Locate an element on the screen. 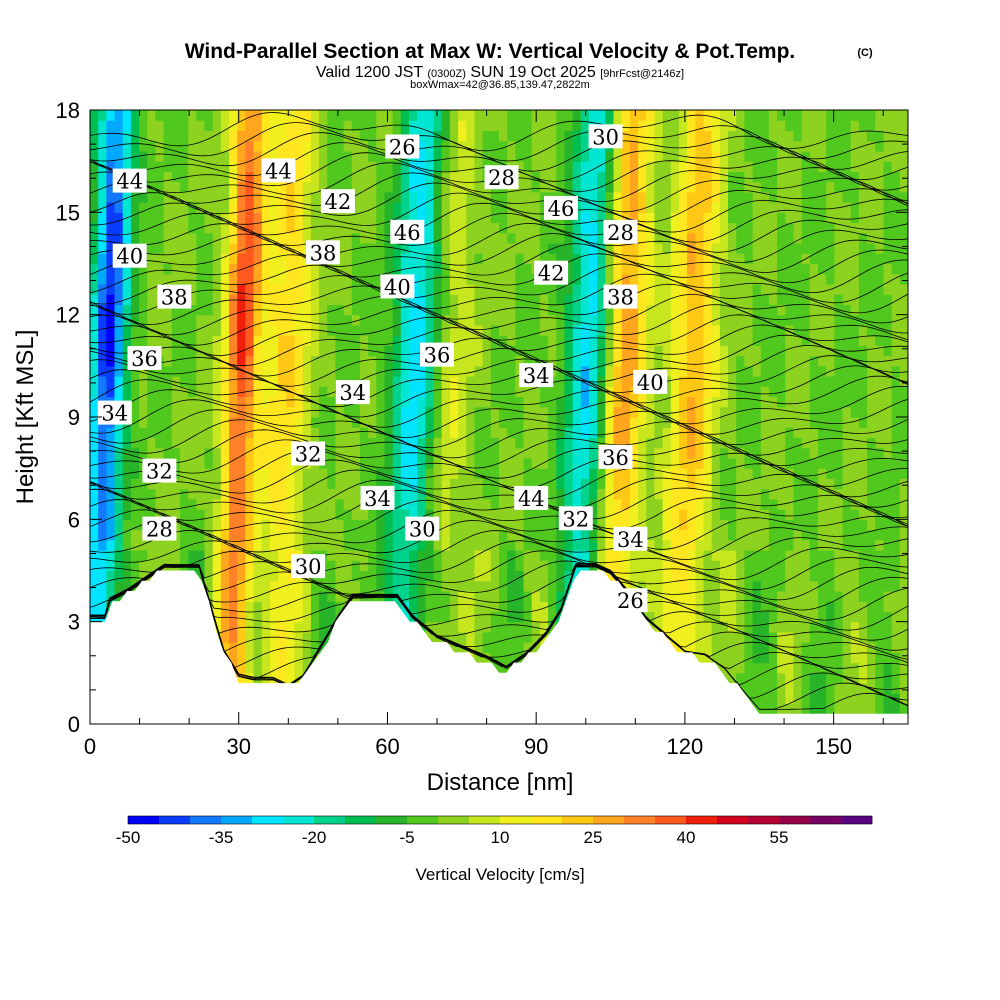 The image size is (1000, 1000). subtitle-utc-time: (0300Z) is located at coordinates (446, 74).